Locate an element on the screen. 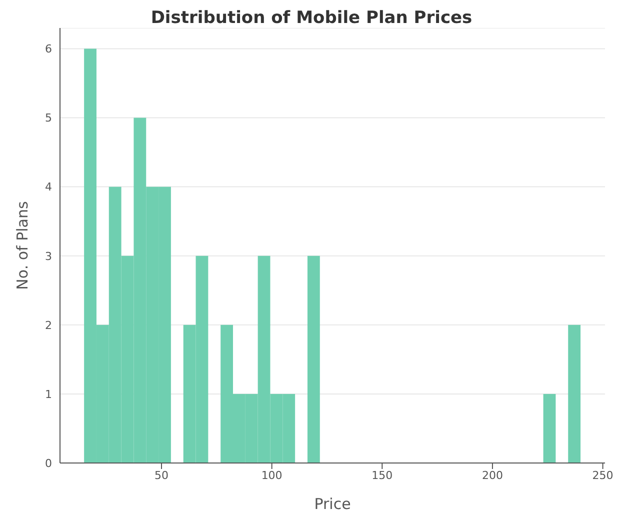 This screenshot has height=516, width=623. y-tick-label: 3 is located at coordinates (48, 256).